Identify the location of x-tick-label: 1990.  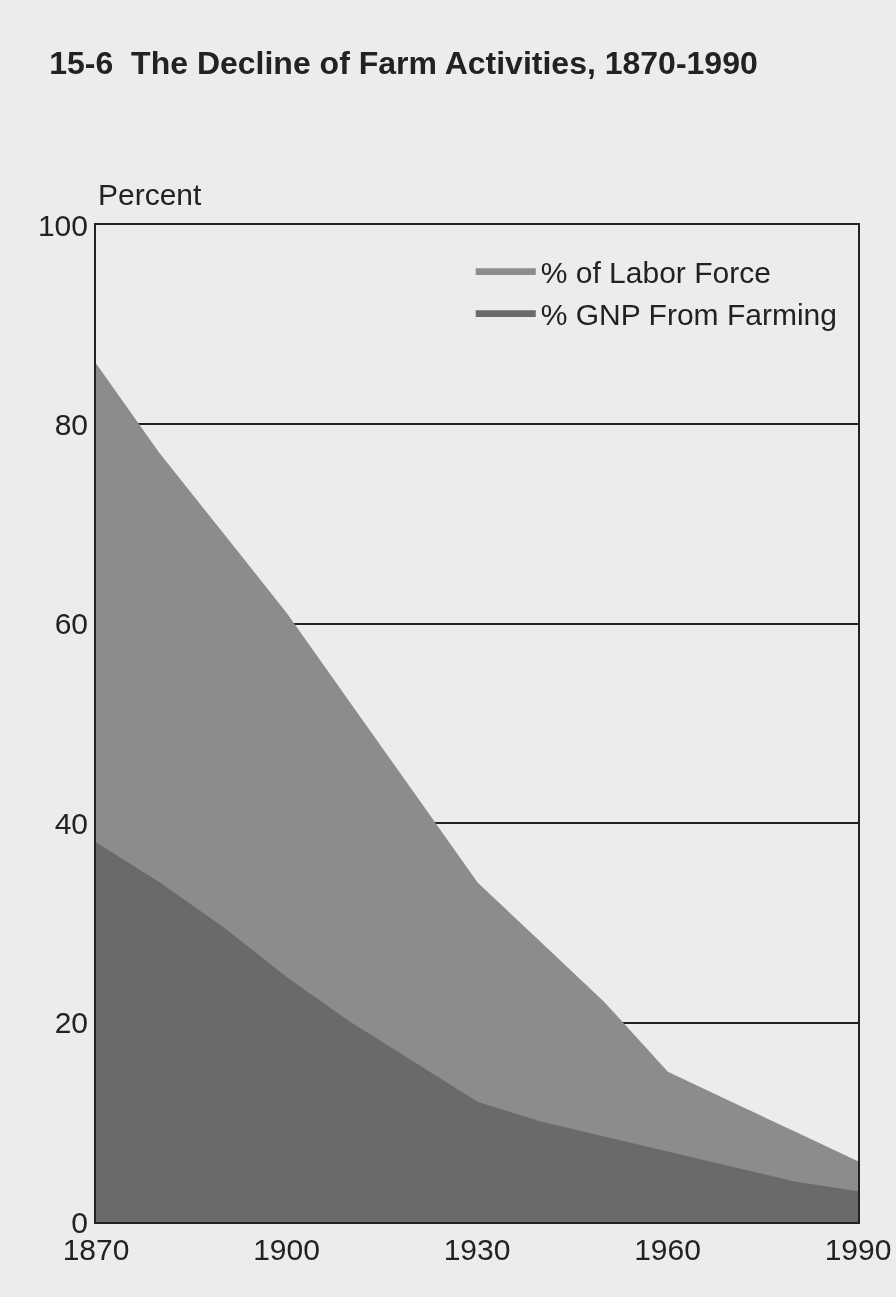
(858, 1249).